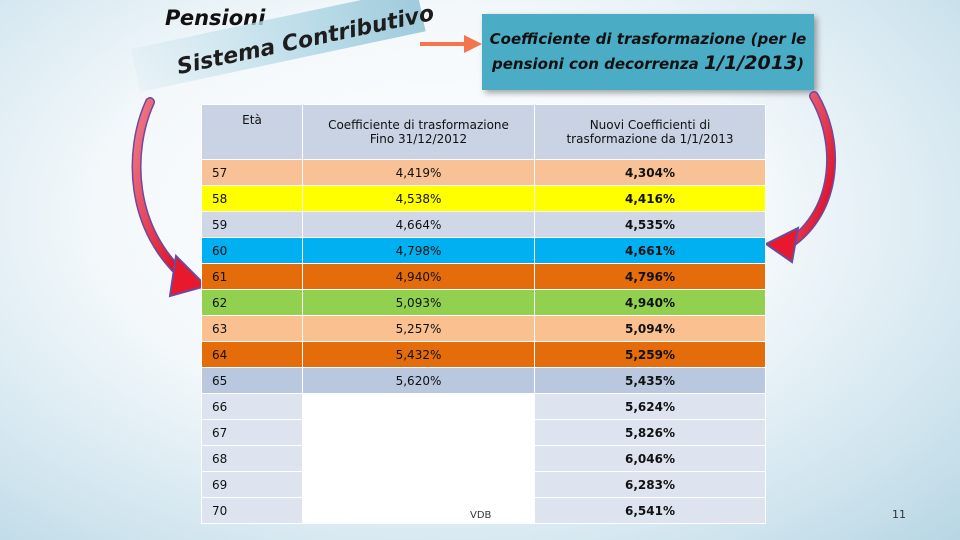 The width and height of the screenshot is (960, 540). What do you see at coordinates (252, 380) in the screenshot?
I see `cell-age: 65` at bounding box center [252, 380].